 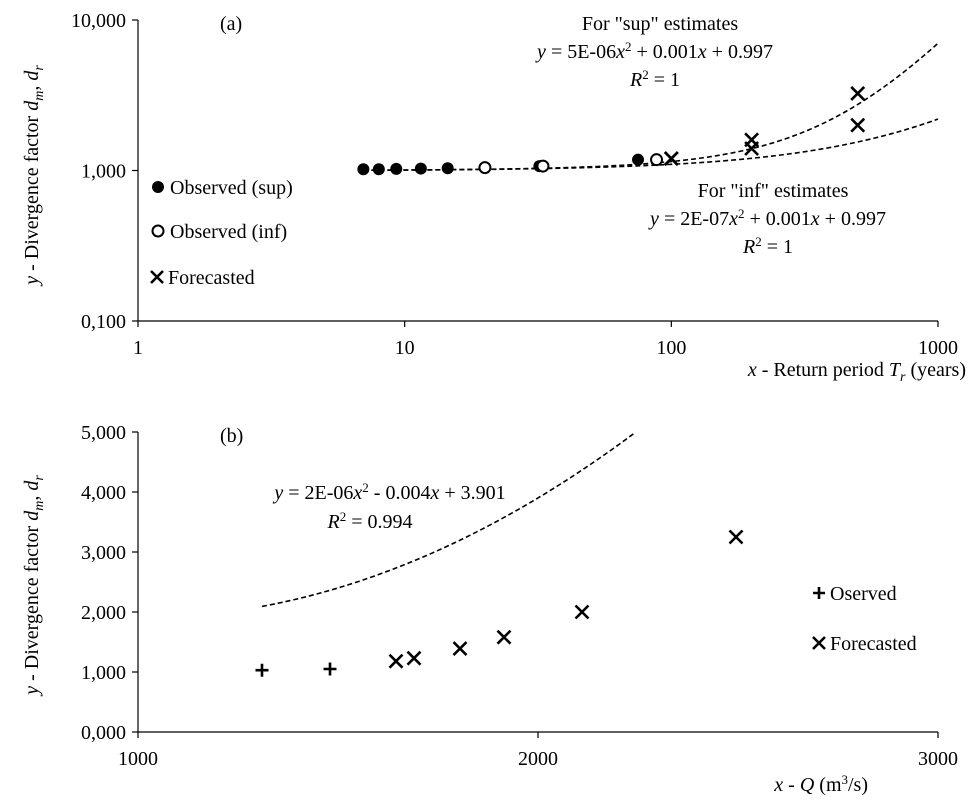 What do you see at coordinates (819, 593) in the screenshot?
I see `b-legend-marker-observed` at bounding box center [819, 593].